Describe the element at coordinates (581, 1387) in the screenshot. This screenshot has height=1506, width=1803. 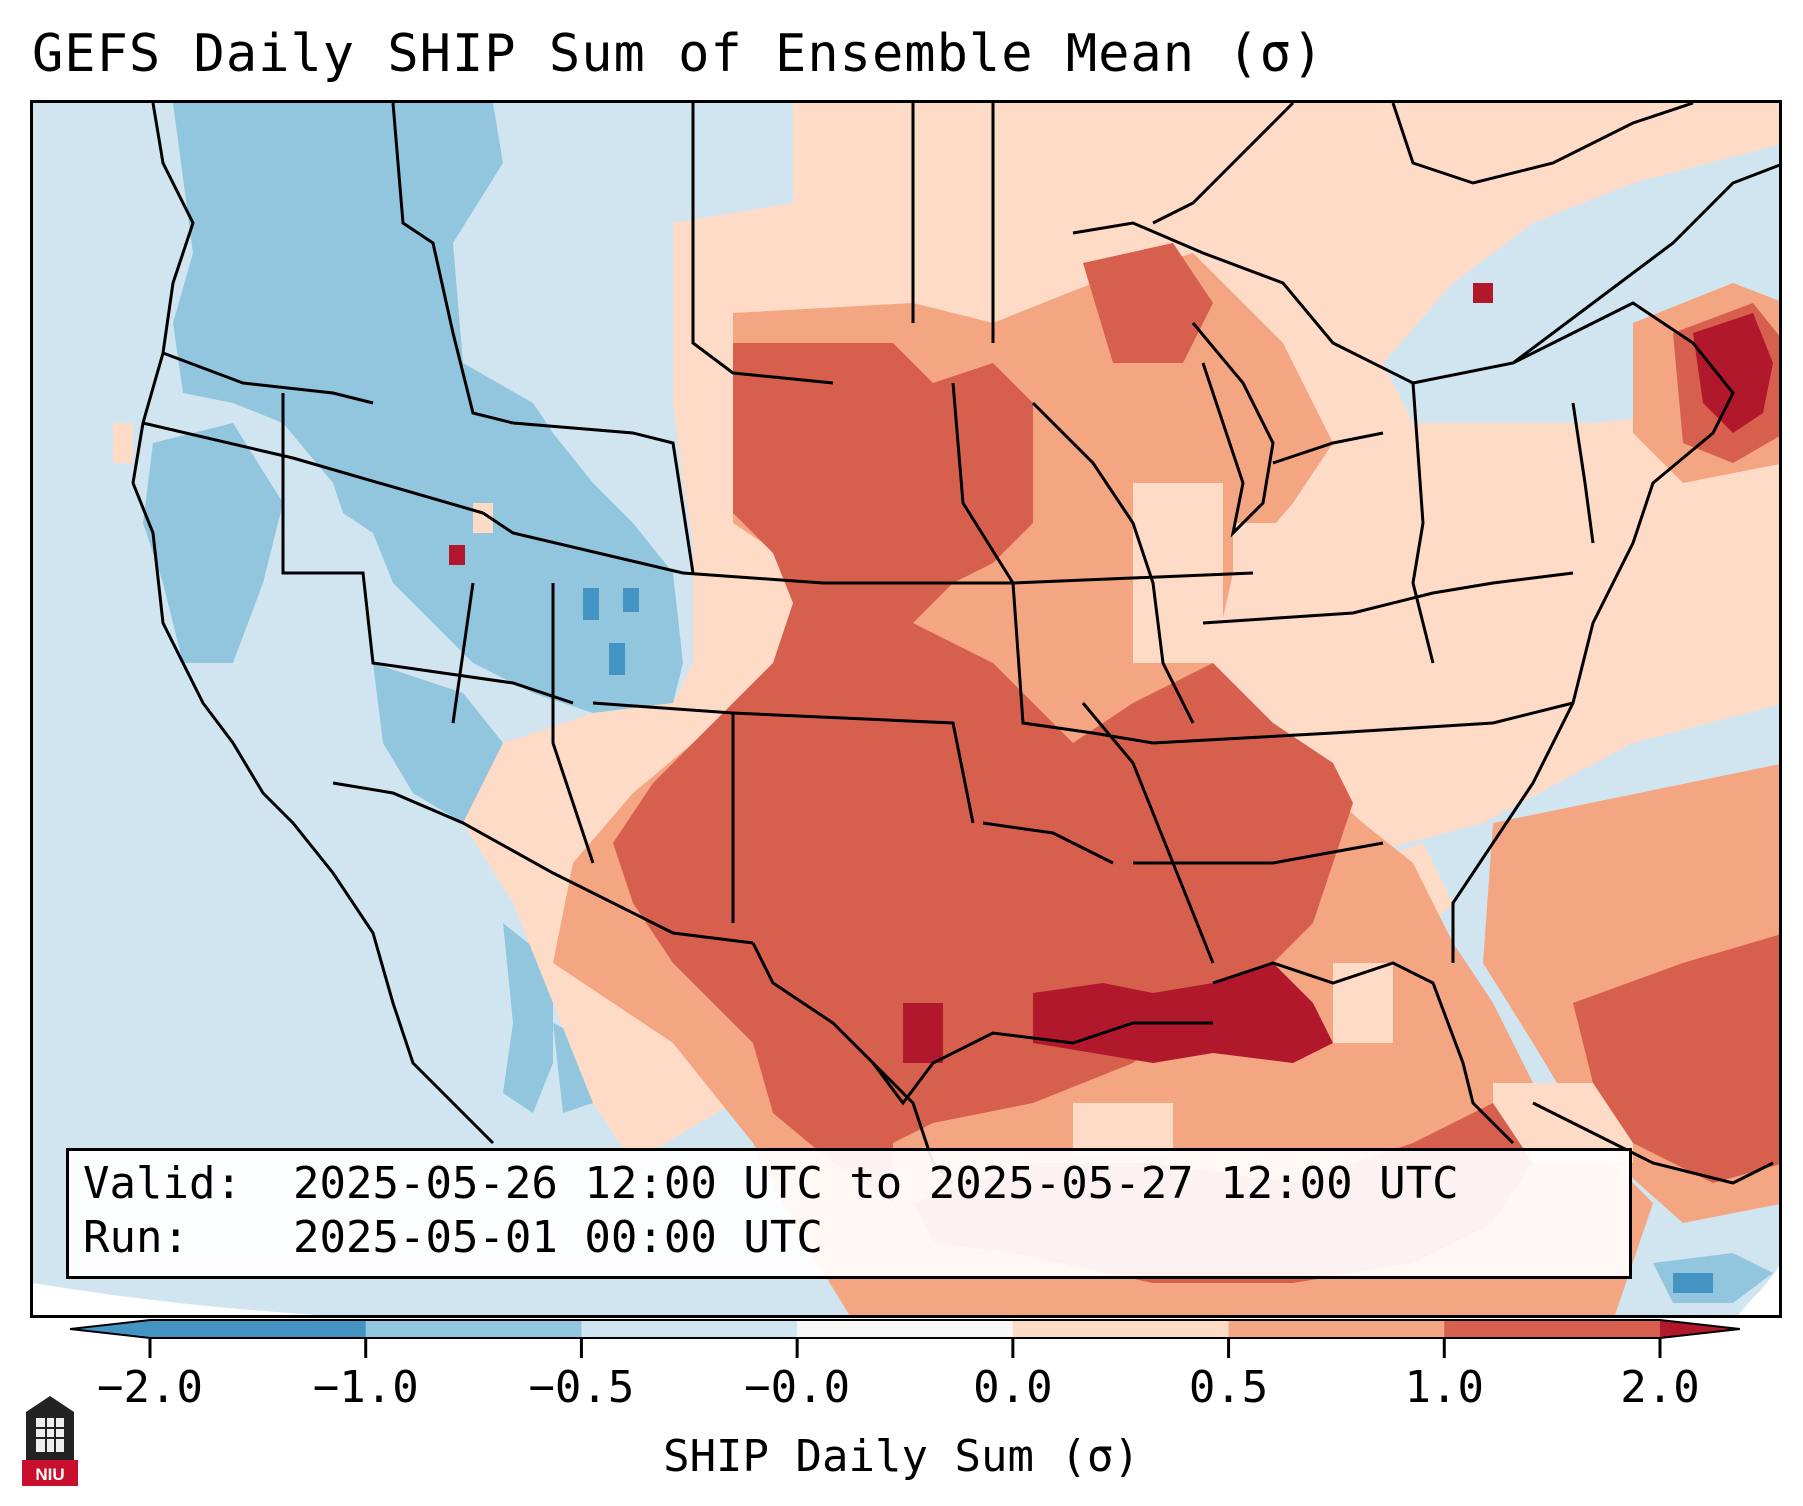
I see `colorbar-tick-label: −0.5` at that location.